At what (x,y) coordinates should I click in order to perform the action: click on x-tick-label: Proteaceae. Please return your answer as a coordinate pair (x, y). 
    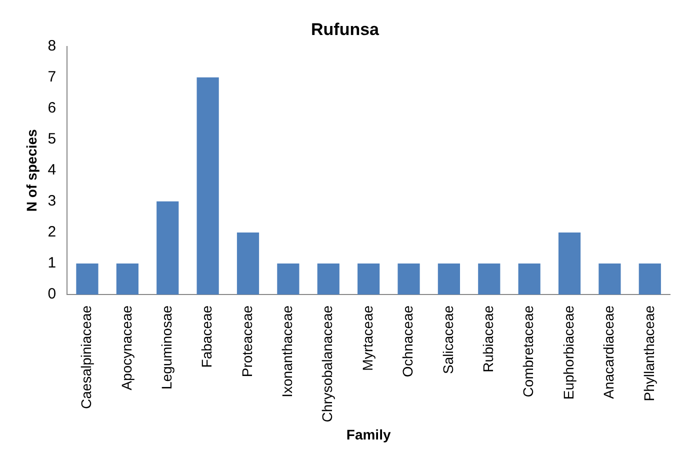
    Looking at the image, I should click on (246, 341).